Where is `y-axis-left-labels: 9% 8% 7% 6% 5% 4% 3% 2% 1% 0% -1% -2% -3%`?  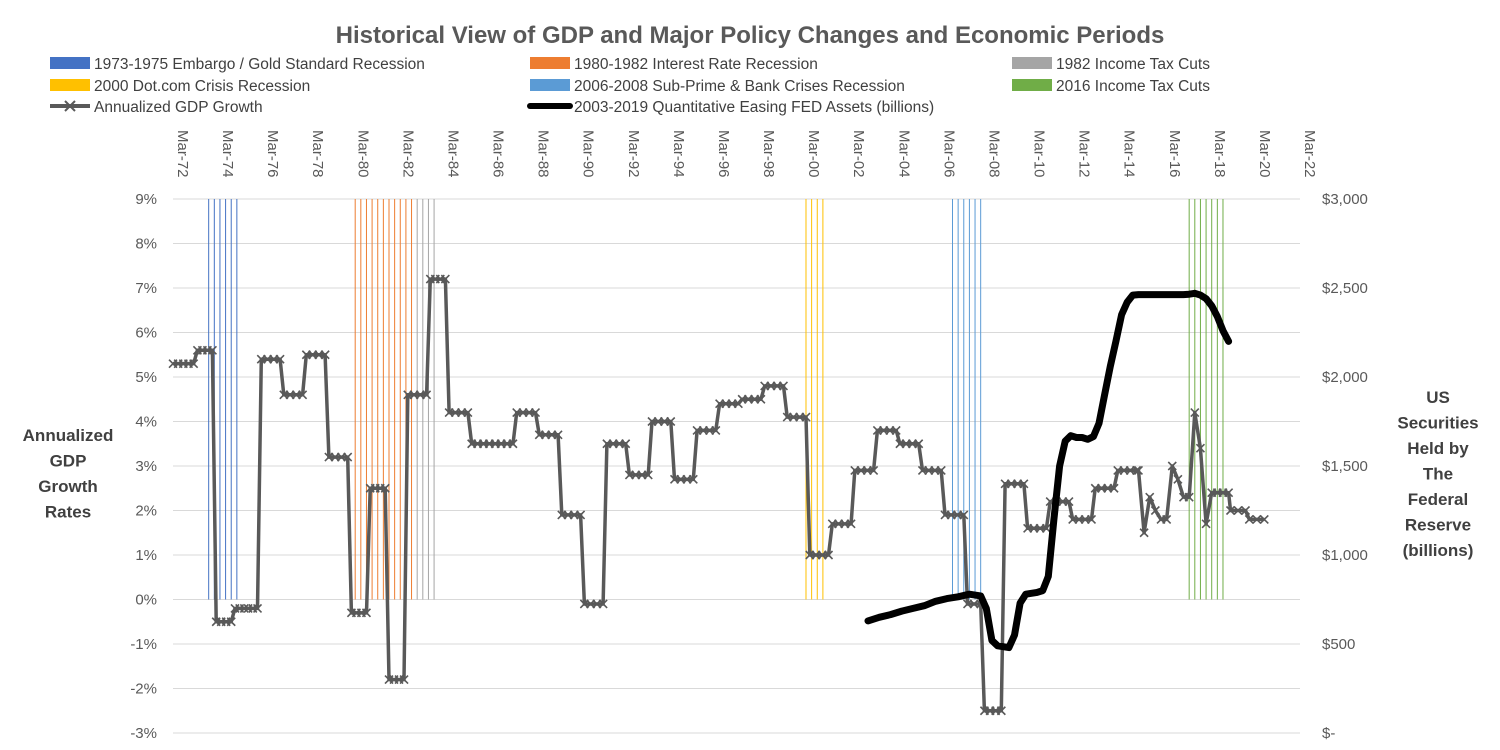
y-axis-left-labels: 9% 8% 7% 6% 5% 4% 3% 2% 1% 0% -1% -2% -3% is located at coordinates (143, 466).